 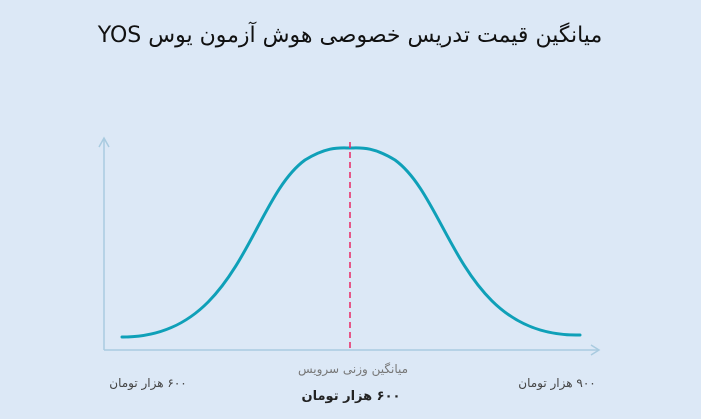 I want to click on y-axis-arrow, so click(x=104, y=142).